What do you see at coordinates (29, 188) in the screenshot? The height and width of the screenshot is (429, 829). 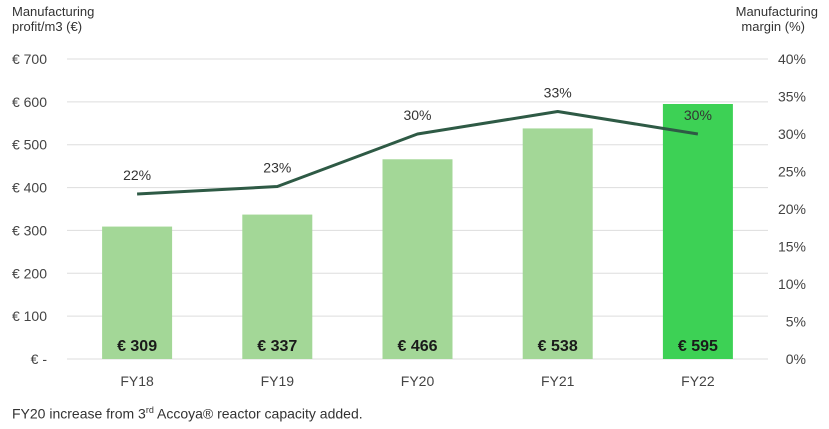 I see `left-tick-label: € 400` at bounding box center [29, 188].